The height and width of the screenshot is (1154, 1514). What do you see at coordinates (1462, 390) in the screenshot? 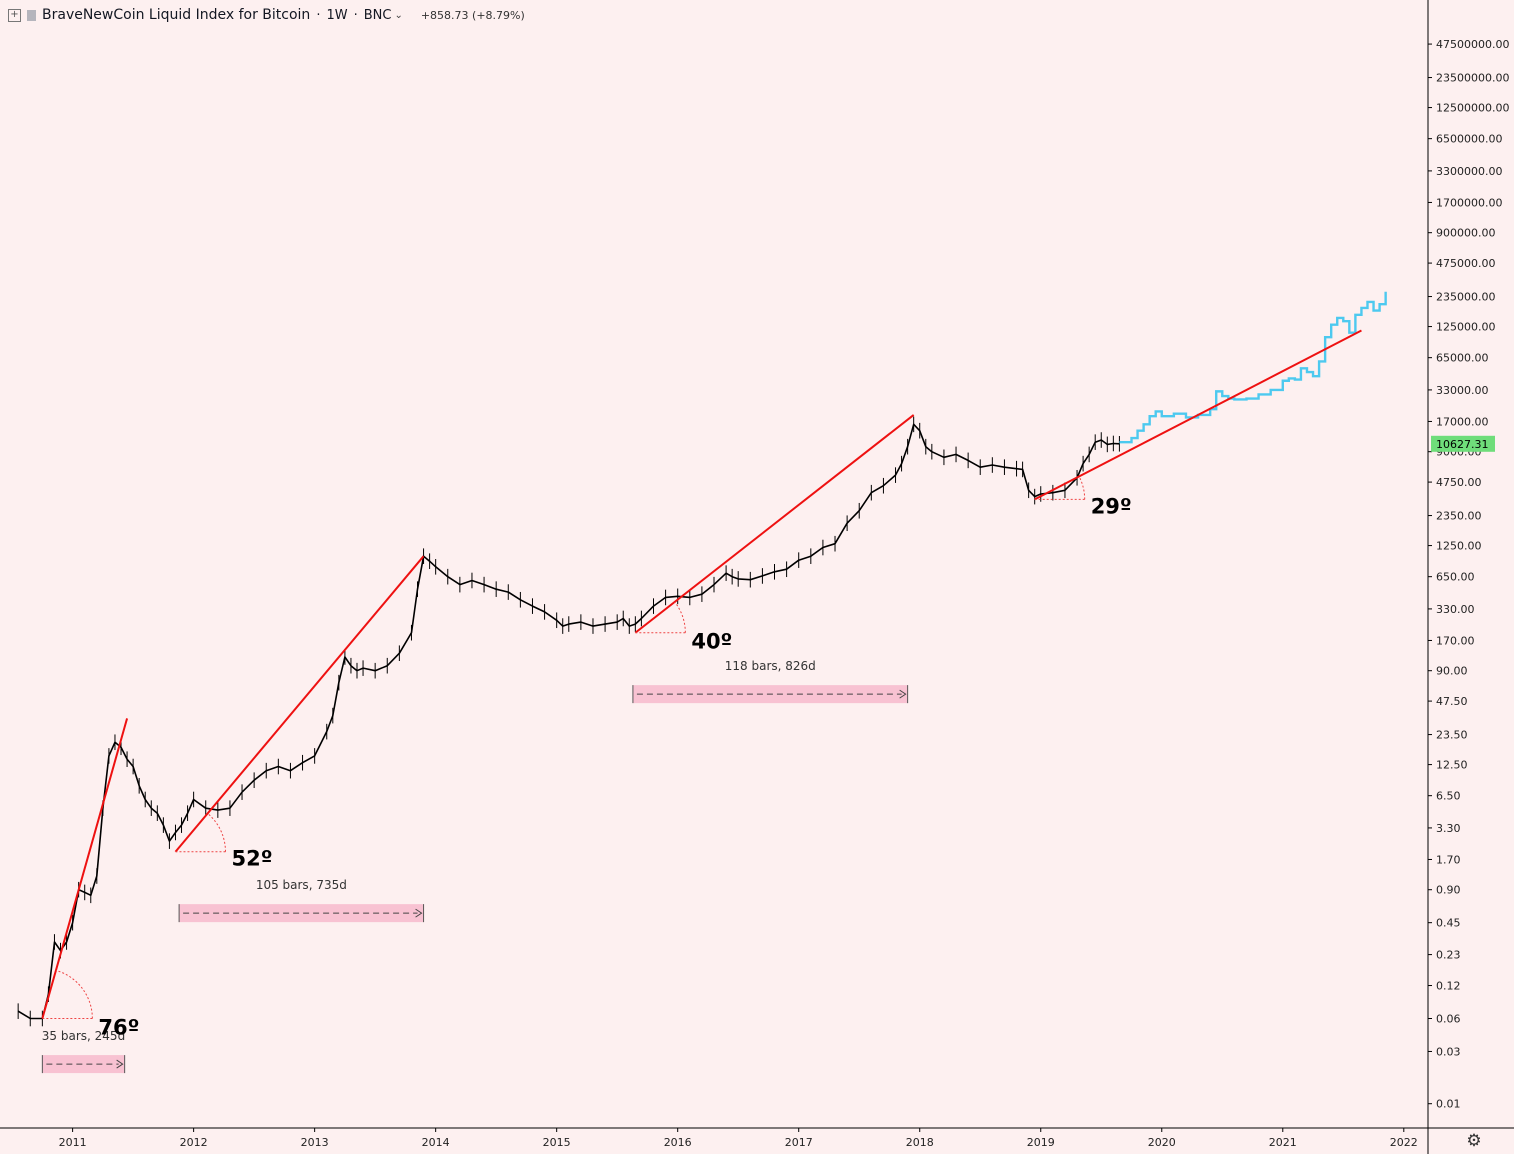
I see `y-tick-label: 33000.00` at bounding box center [1462, 390].